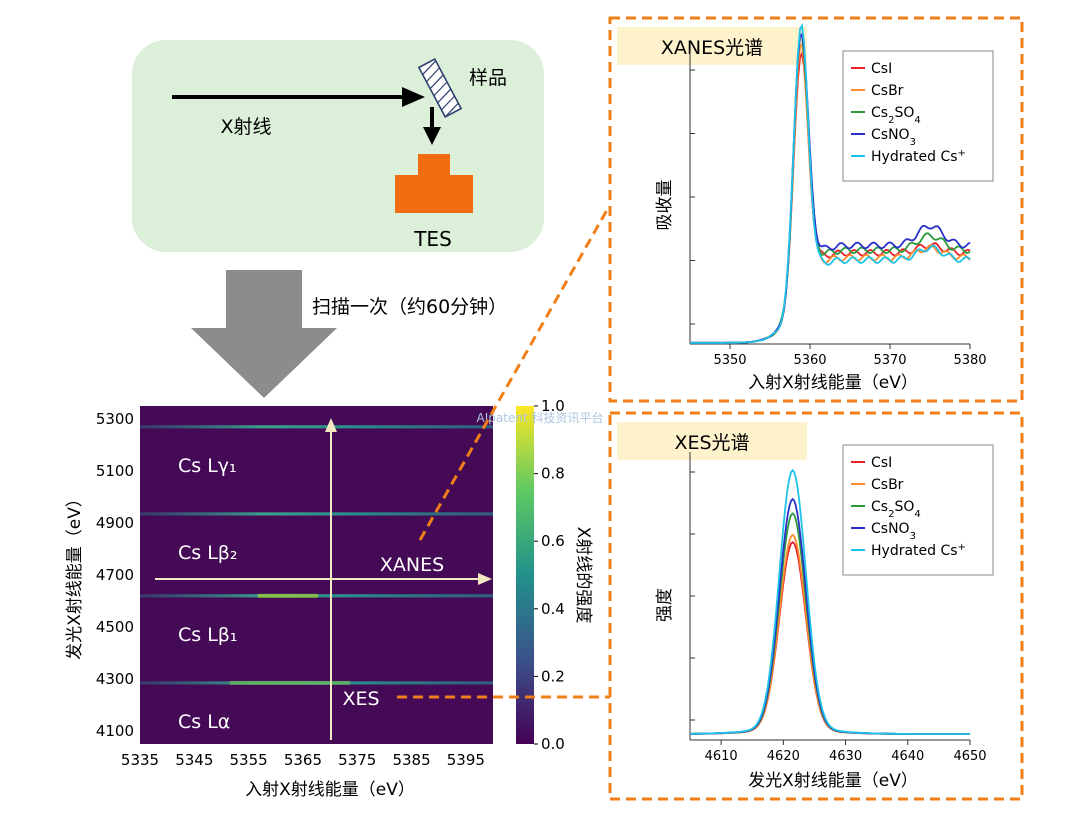  Describe the element at coordinates (264, 334) in the screenshot. I see `scan-arrow` at that location.